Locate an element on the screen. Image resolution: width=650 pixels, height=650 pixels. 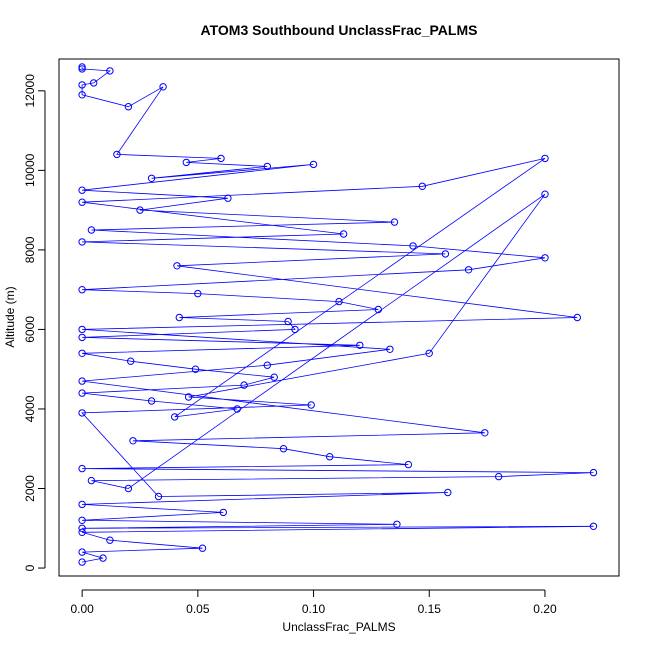
x-axis: 0.00 0.05 0.10 0.15 0.20 is located at coordinates (313, 602).